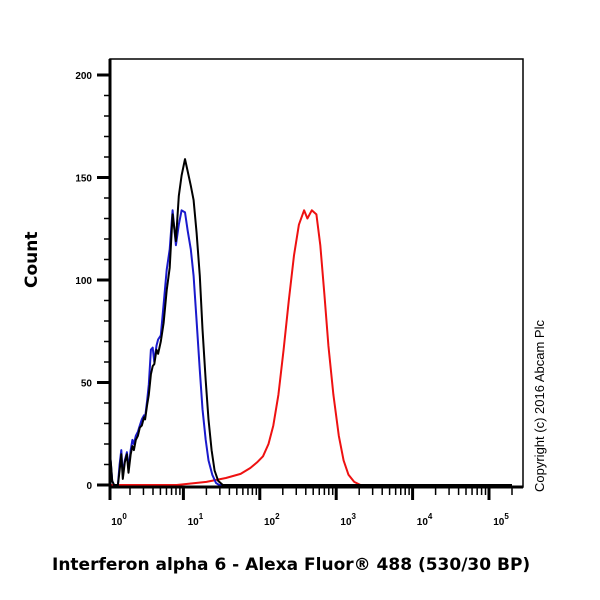 The image size is (600, 600). Describe the element at coordinates (539, 406) in the screenshot. I see `copyright-notice: Copyright (c) 2016 Abcam Plc` at that location.